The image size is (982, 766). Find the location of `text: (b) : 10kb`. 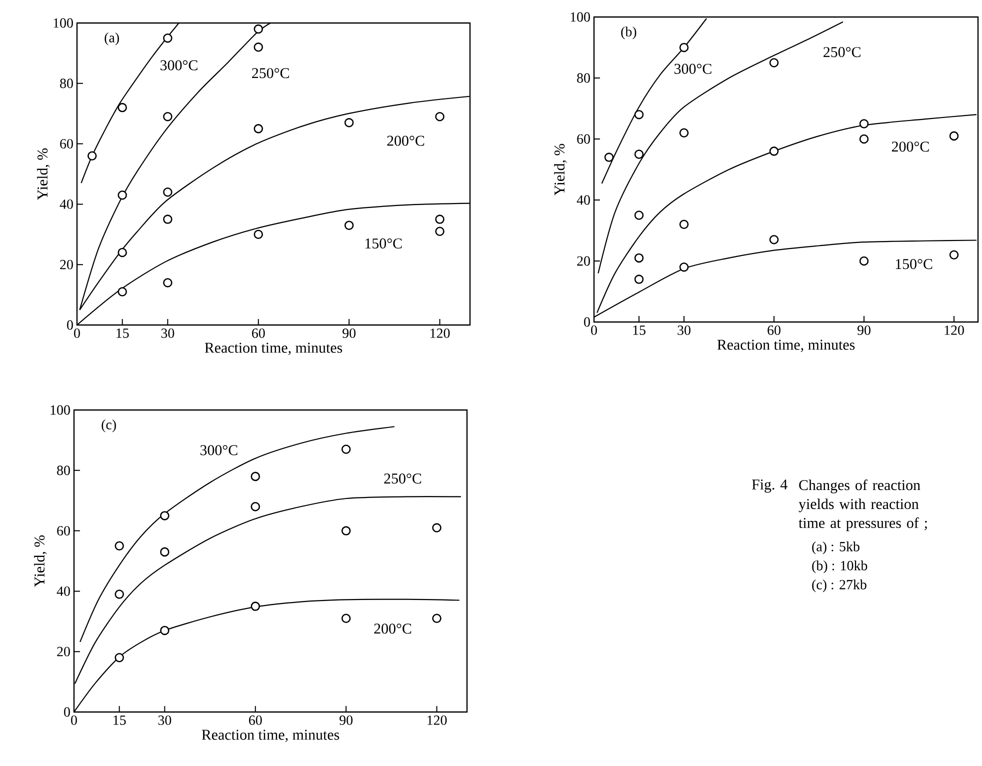

text: (b) : 10kb is located at coordinates (840, 567).